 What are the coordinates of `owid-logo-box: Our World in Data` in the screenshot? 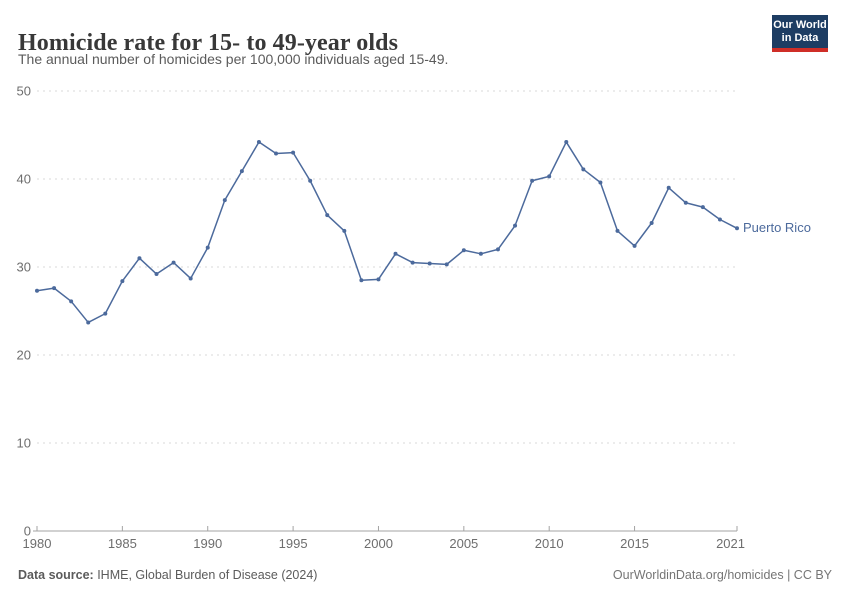 It's located at (800, 31).